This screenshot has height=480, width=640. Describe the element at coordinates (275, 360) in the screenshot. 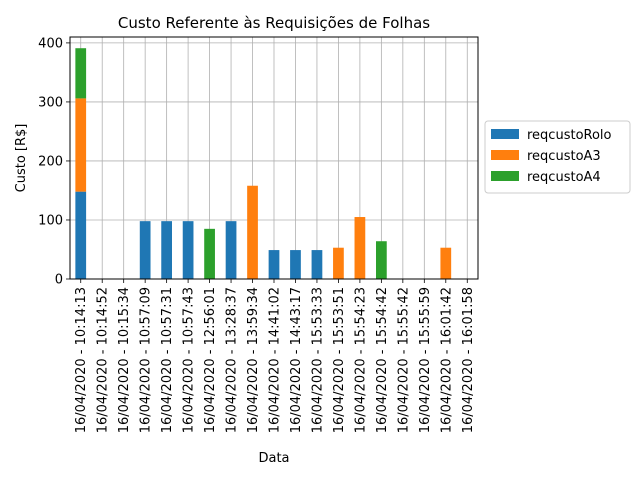

I see `x-tick-label: 16/04/2020 - 14:41:02` at that location.